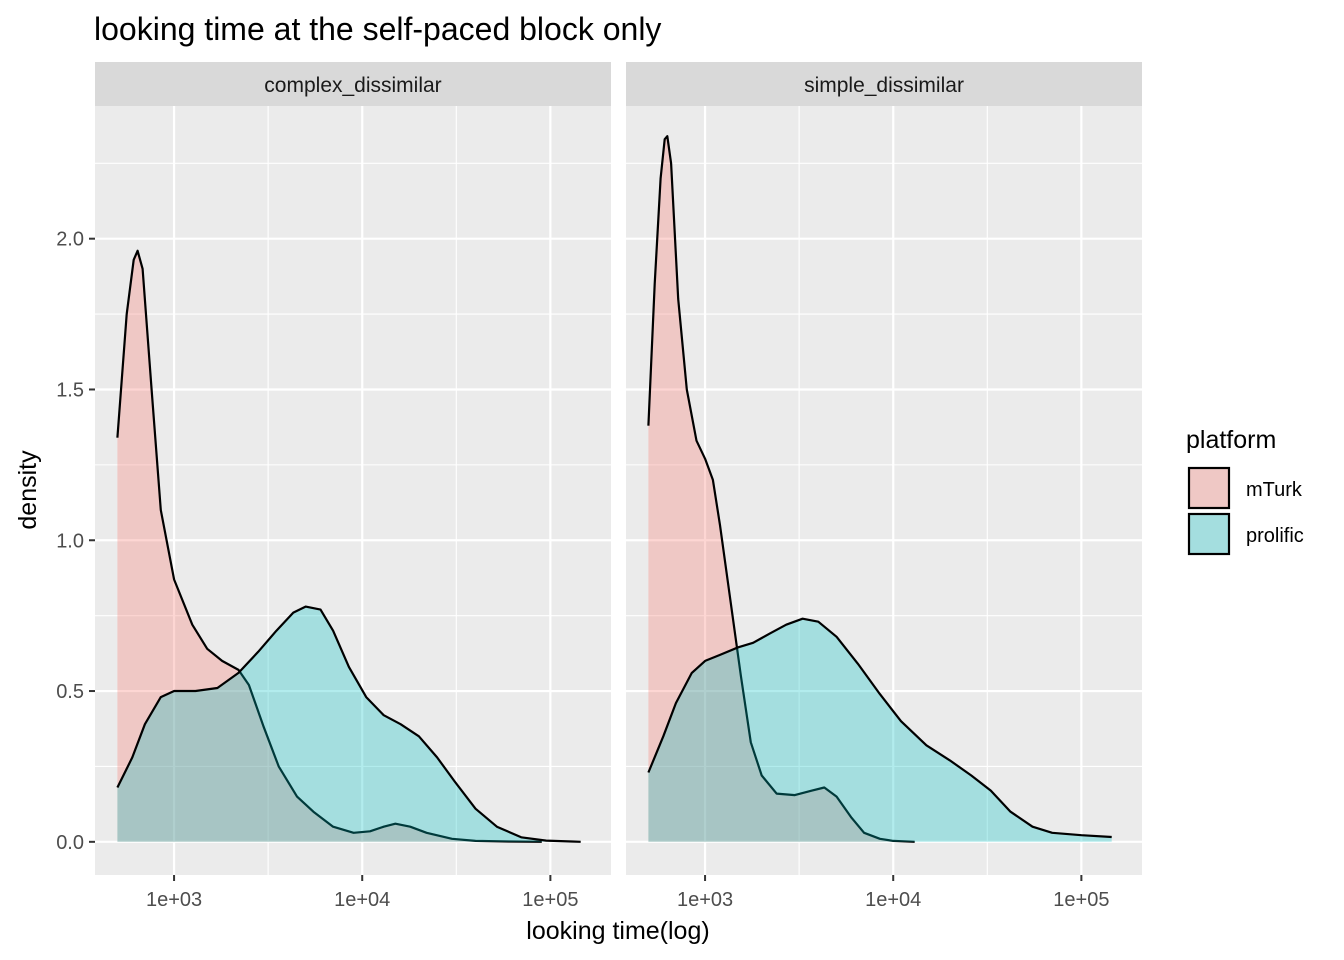 This screenshot has width=1344, height=960. I want to click on legend-swatch-prolific, so click(1209, 534).